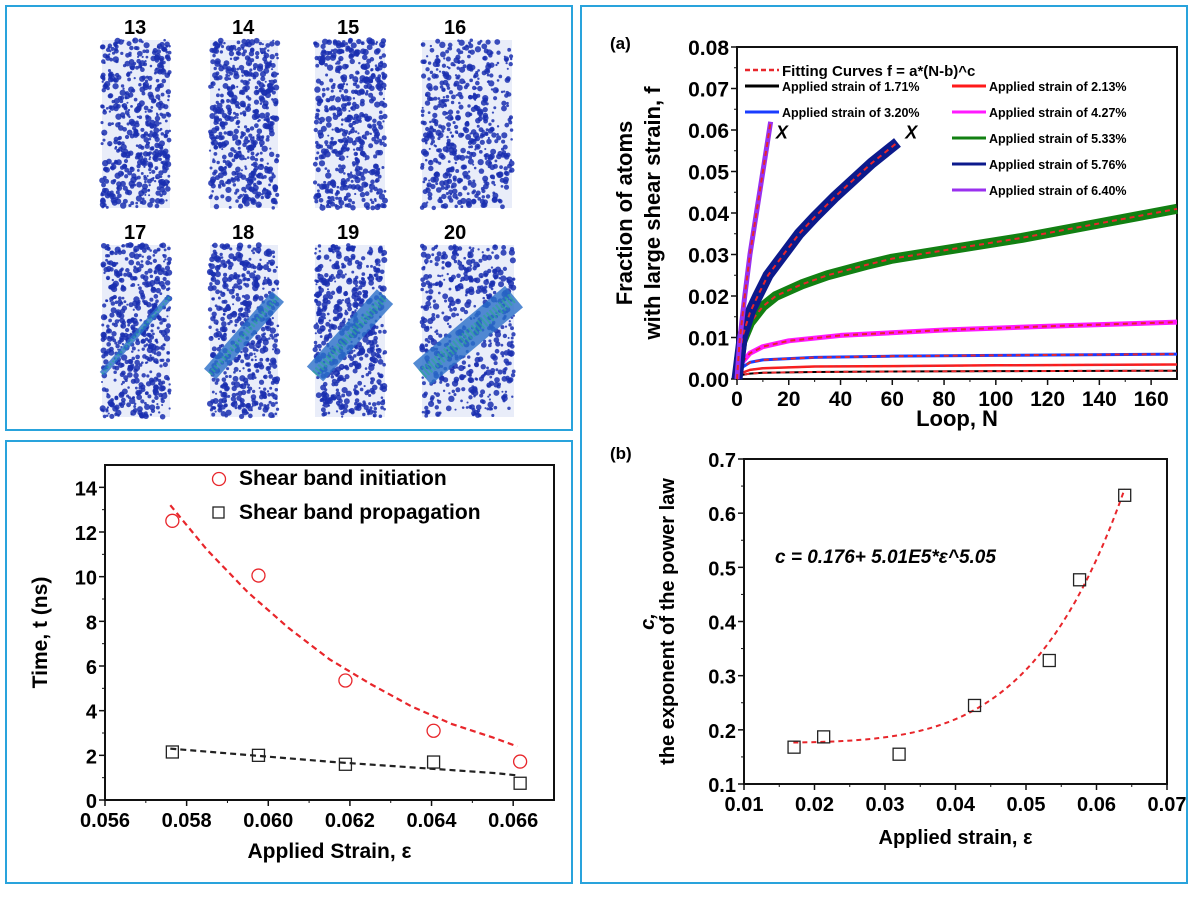  I want to click on shear-band-core, so click(350, 335).